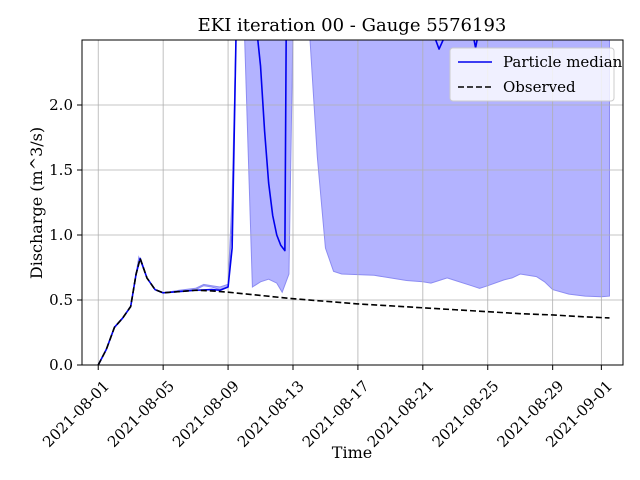 The width and height of the screenshot is (640, 480). I want to click on x-tick-label: 2021-08-05, so click(141, 414).